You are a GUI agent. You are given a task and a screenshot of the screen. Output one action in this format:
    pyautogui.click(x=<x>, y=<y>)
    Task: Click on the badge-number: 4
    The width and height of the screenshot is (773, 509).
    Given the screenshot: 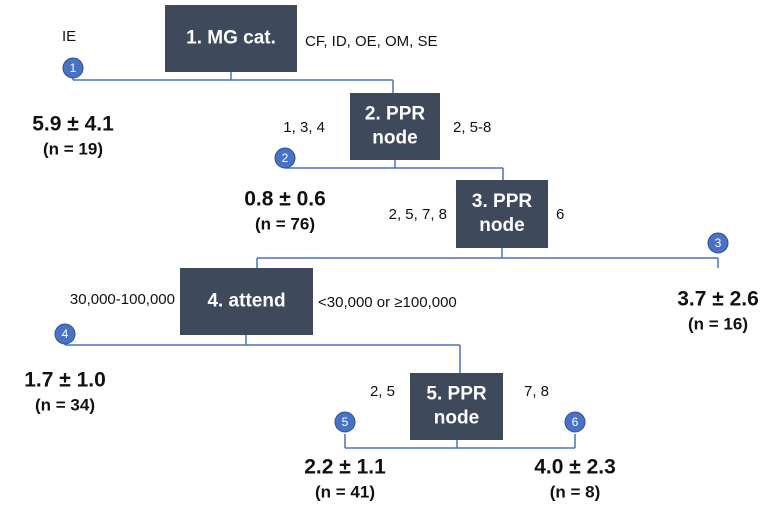 What is the action you would take?
    pyautogui.click(x=65, y=334)
    